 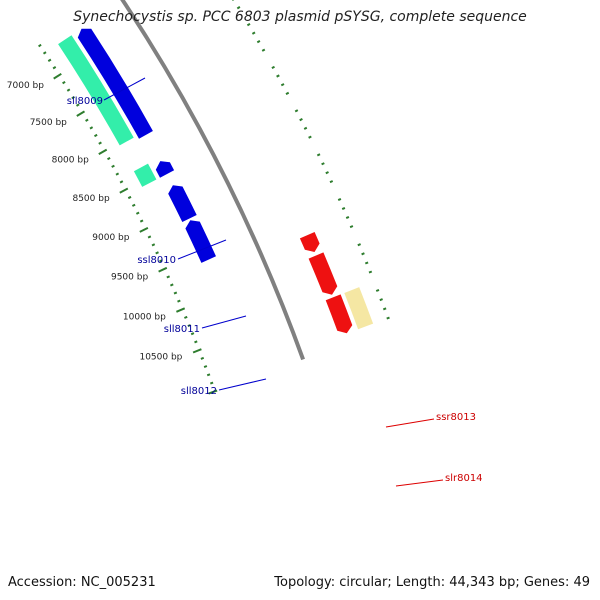 I want to click on gene-gene-sll8009, so click(x=96, y=90).